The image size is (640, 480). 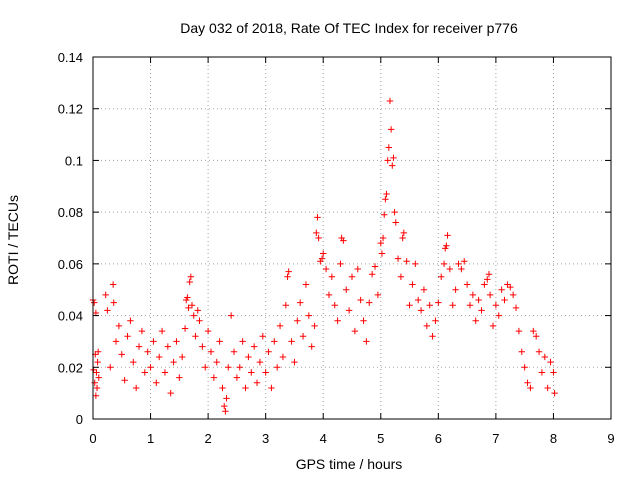 What do you see at coordinates (495, 438) in the screenshot?
I see `x-tick-label: 7` at bounding box center [495, 438].